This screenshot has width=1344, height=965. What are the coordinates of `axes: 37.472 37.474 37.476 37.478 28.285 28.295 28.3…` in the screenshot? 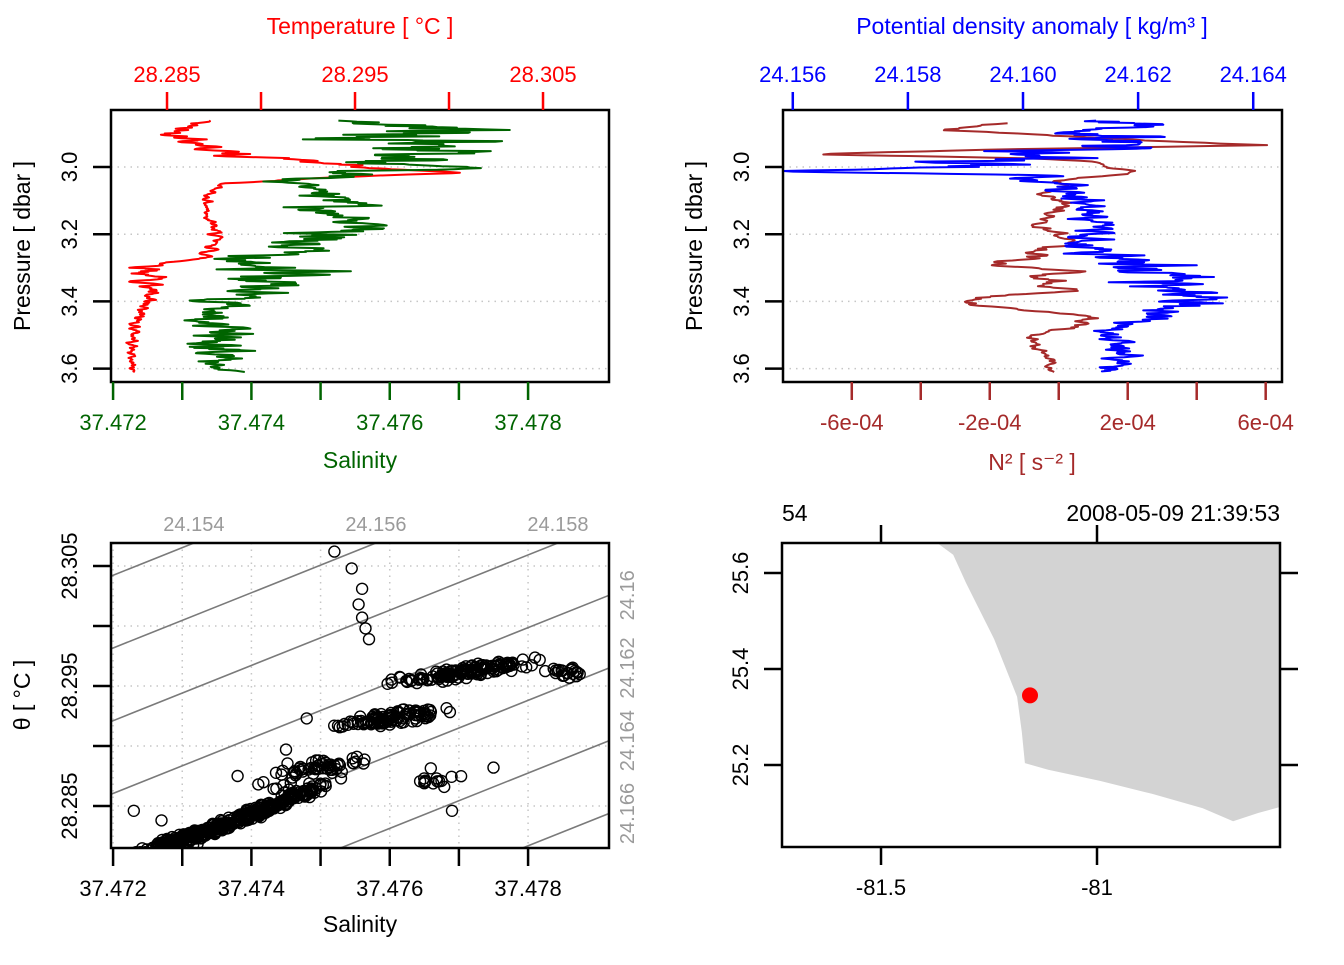 It's located at (309, 716).